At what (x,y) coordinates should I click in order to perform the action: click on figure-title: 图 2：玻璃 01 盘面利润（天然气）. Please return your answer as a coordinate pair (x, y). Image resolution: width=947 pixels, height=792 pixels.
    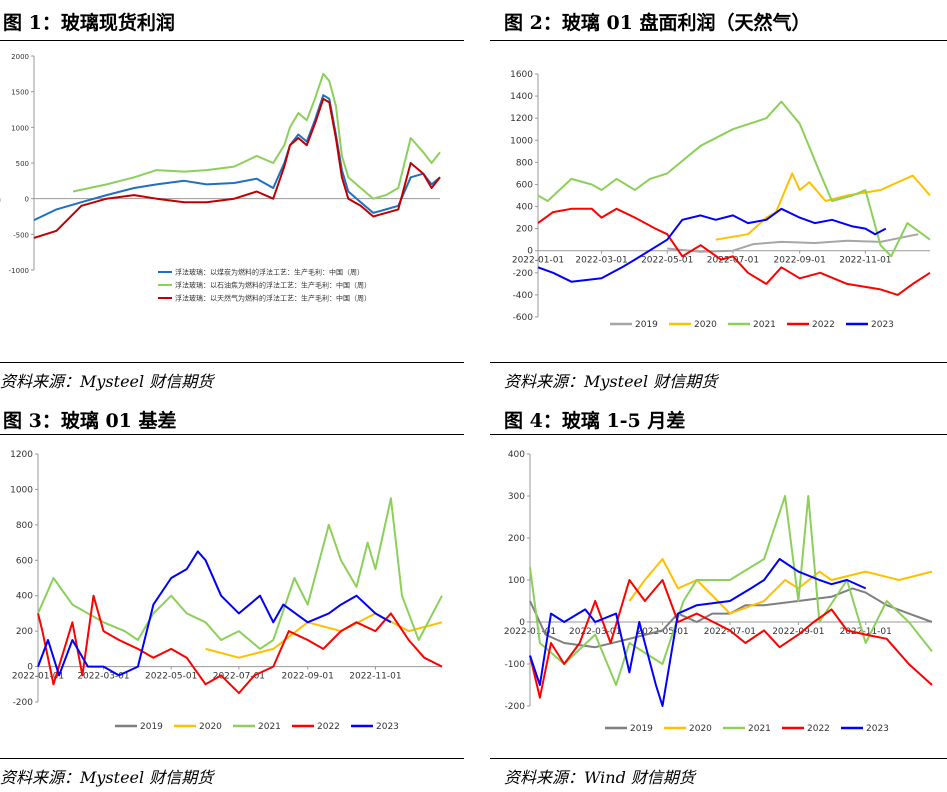
    Looking at the image, I should click on (657, 23).